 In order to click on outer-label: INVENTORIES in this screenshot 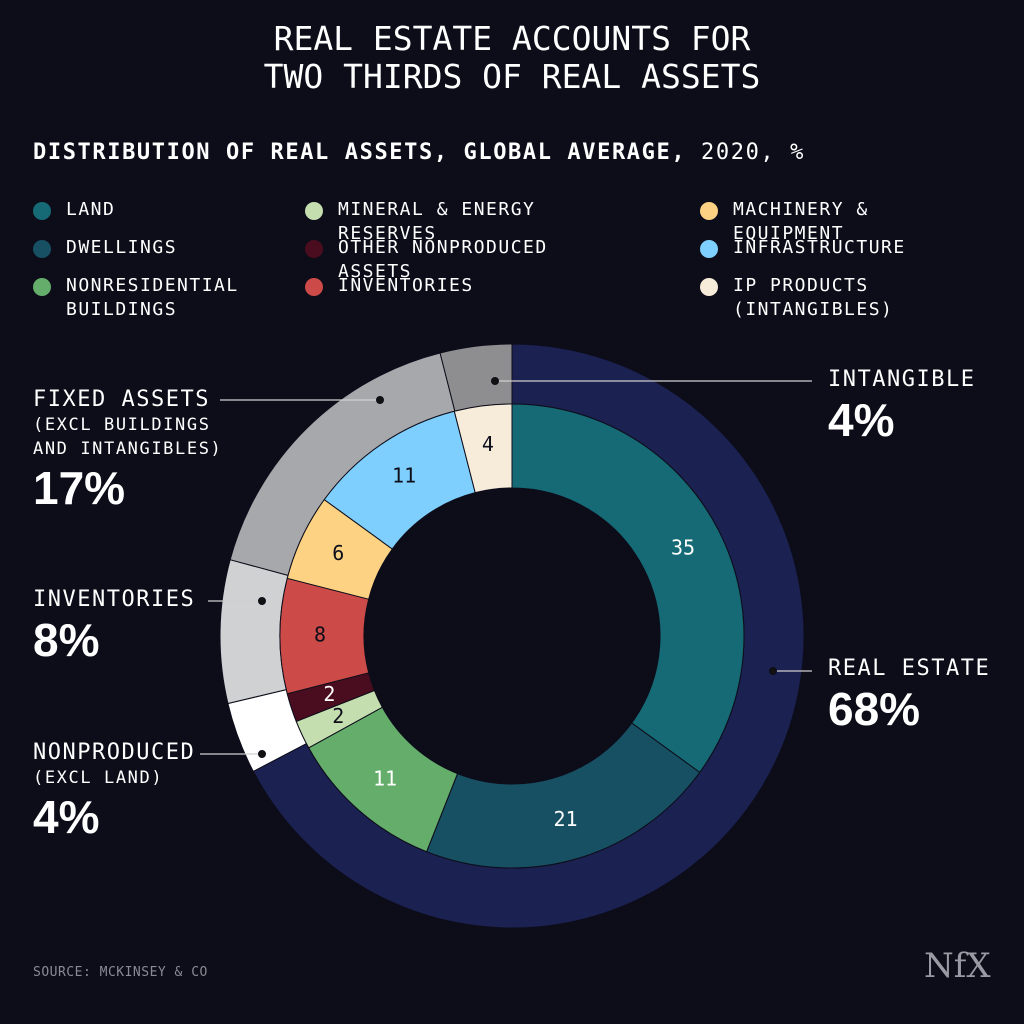, I will do `click(114, 599)`.